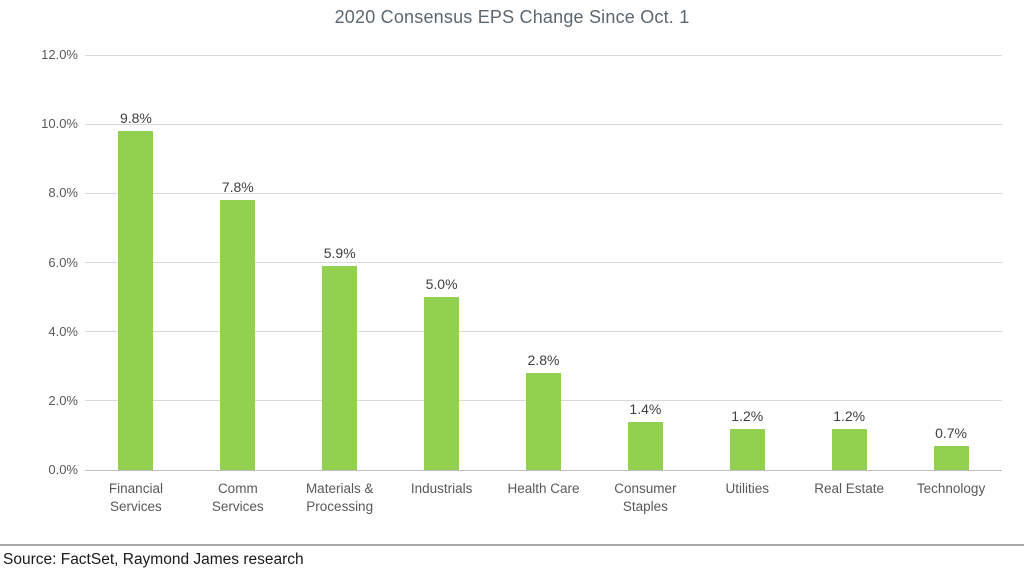 The width and height of the screenshot is (1024, 573). I want to click on category-label: Consumer Staples, so click(645, 498).